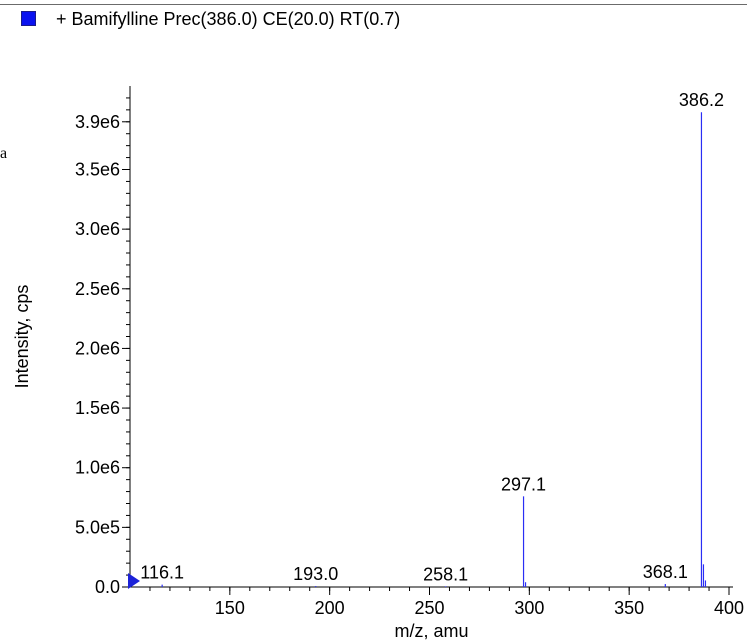 This screenshot has height=642, width=747. Describe the element at coordinates (97, 348) in the screenshot. I see `y-tick-label: 2.0e6` at that location.